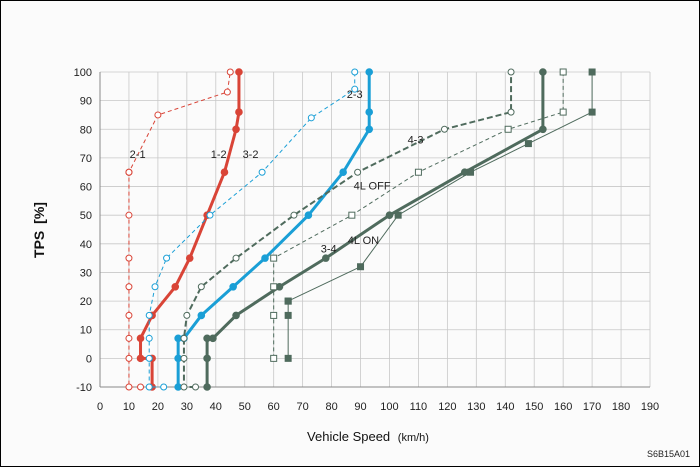  What do you see at coordinates (389, 407) in the screenshot?
I see `x-tick-label: 100` at bounding box center [389, 407].